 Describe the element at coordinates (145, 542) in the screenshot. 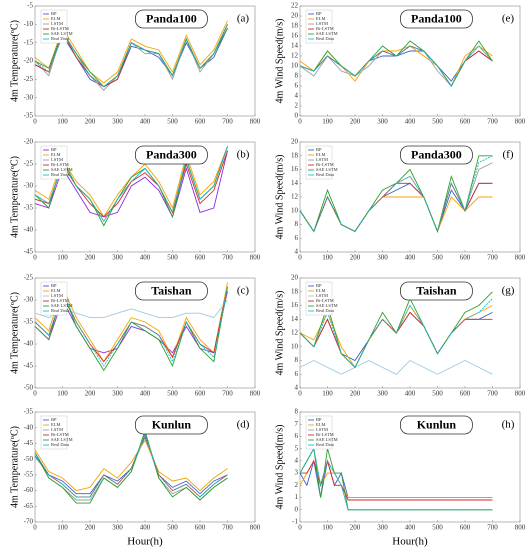

I see `x-axis-label: Hour(h)` at that location.